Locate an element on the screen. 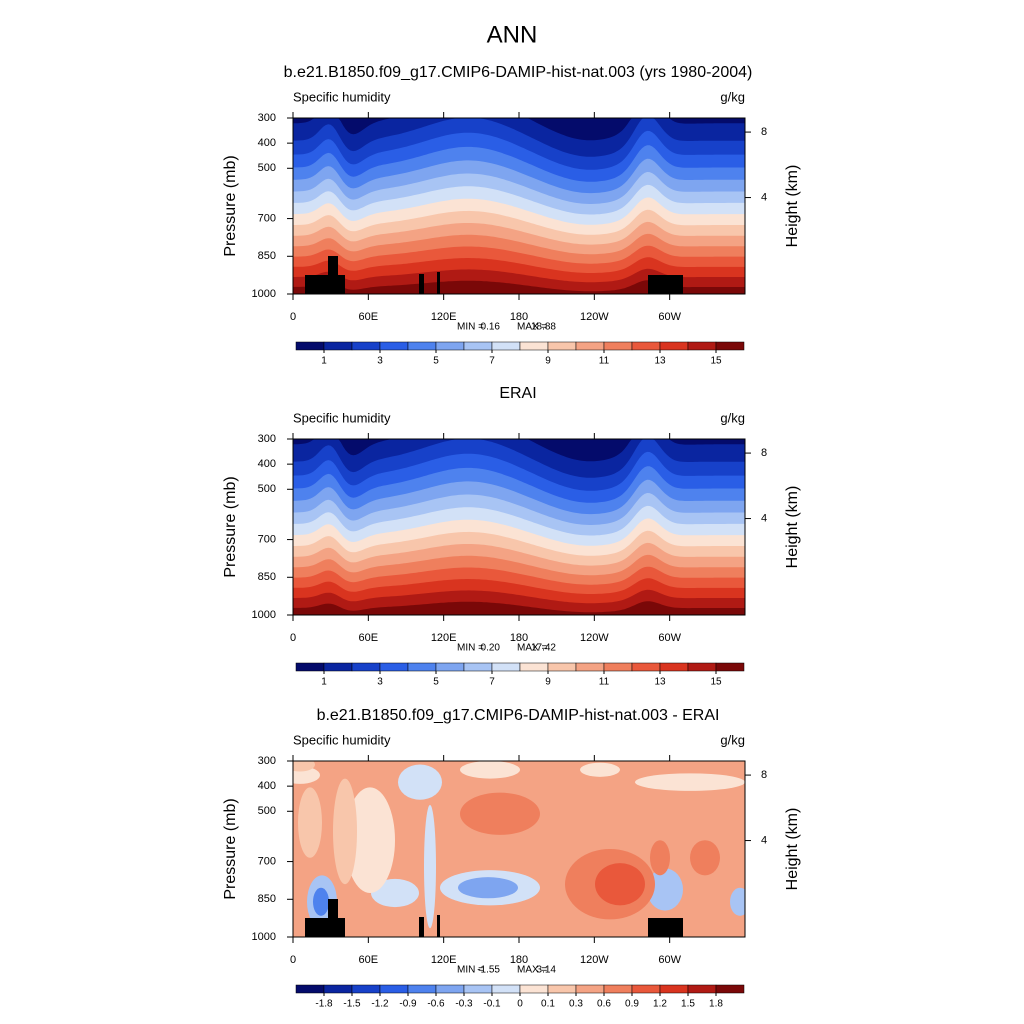 Image resolution: width=1024 pixels, height=1024 pixels. colorbar-label: 15 is located at coordinates (716, 682).